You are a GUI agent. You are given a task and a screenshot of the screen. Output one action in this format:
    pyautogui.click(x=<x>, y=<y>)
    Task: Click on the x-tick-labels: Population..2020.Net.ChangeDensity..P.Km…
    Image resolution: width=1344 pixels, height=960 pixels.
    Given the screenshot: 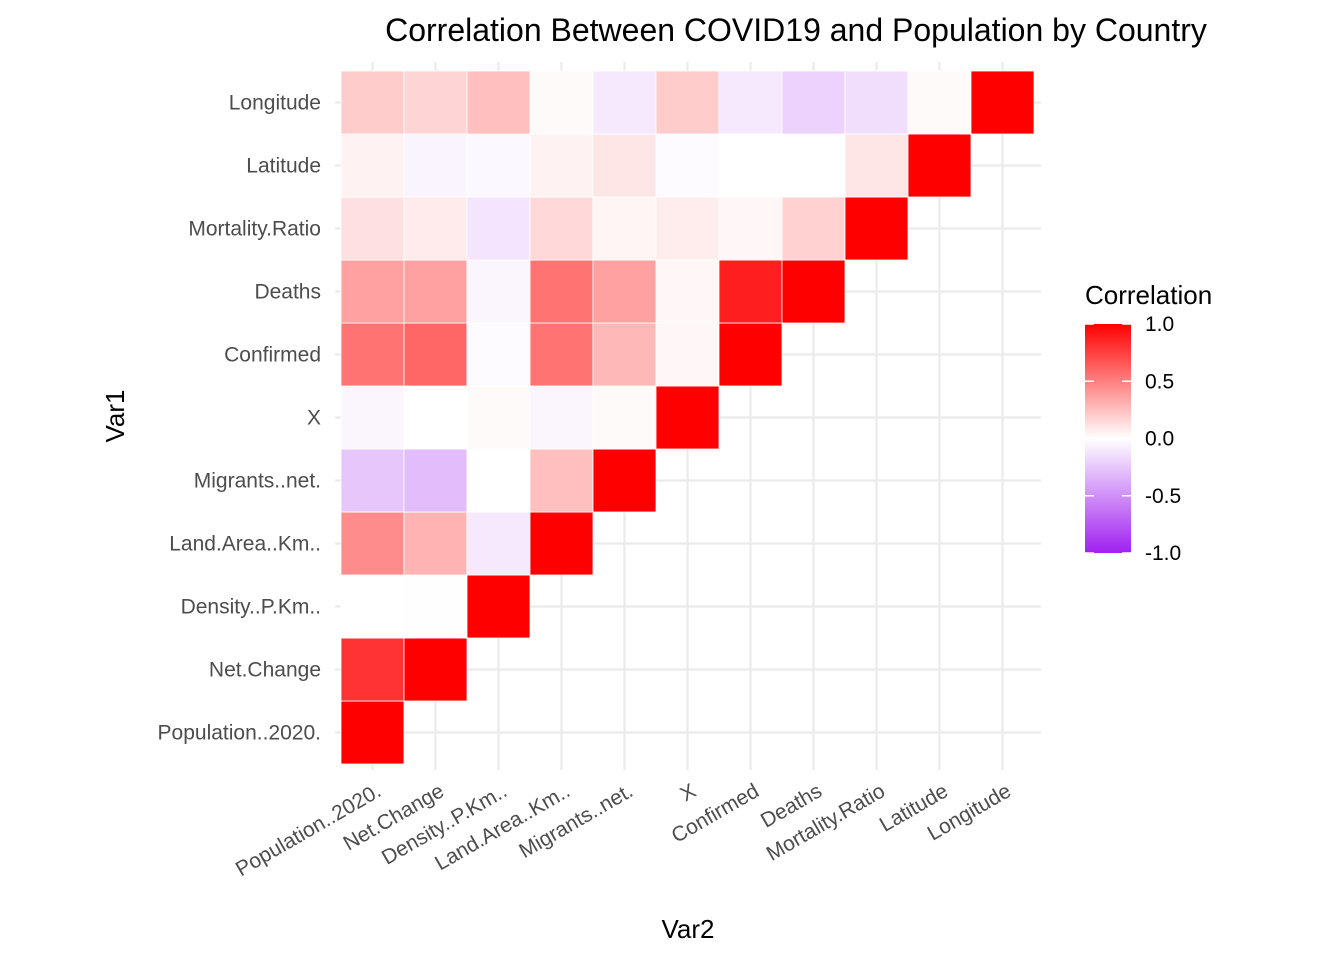 What is the action you would take?
    pyautogui.click(x=623, y=830)
    